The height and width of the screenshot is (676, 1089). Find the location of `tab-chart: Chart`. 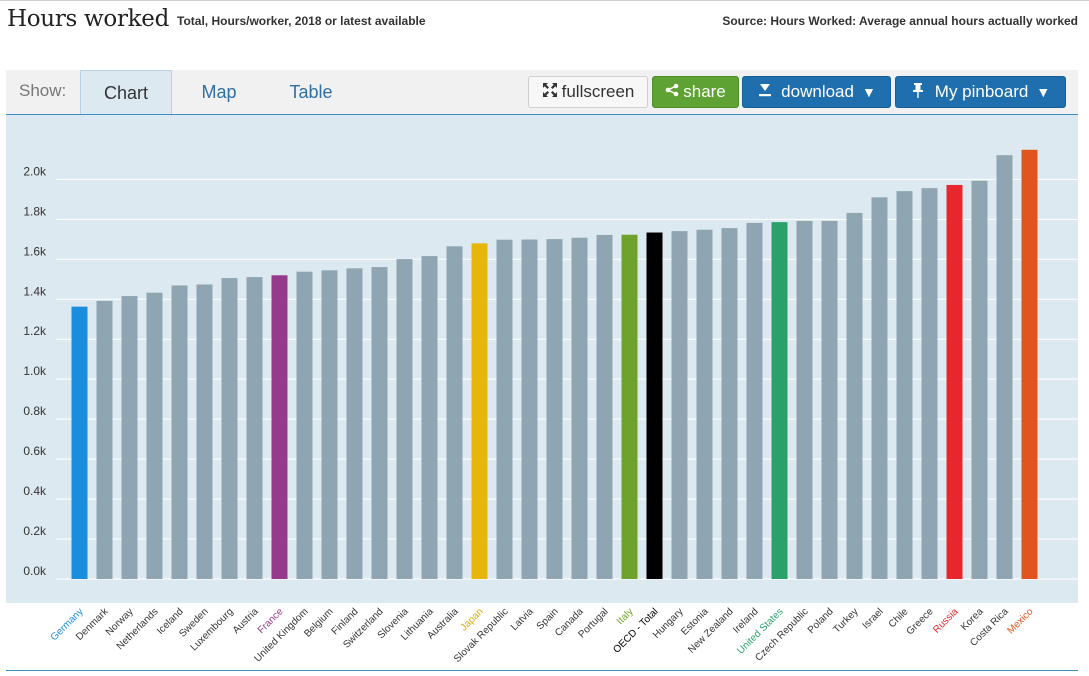

tab-chart: Chart is located at coordinates (126, 92).